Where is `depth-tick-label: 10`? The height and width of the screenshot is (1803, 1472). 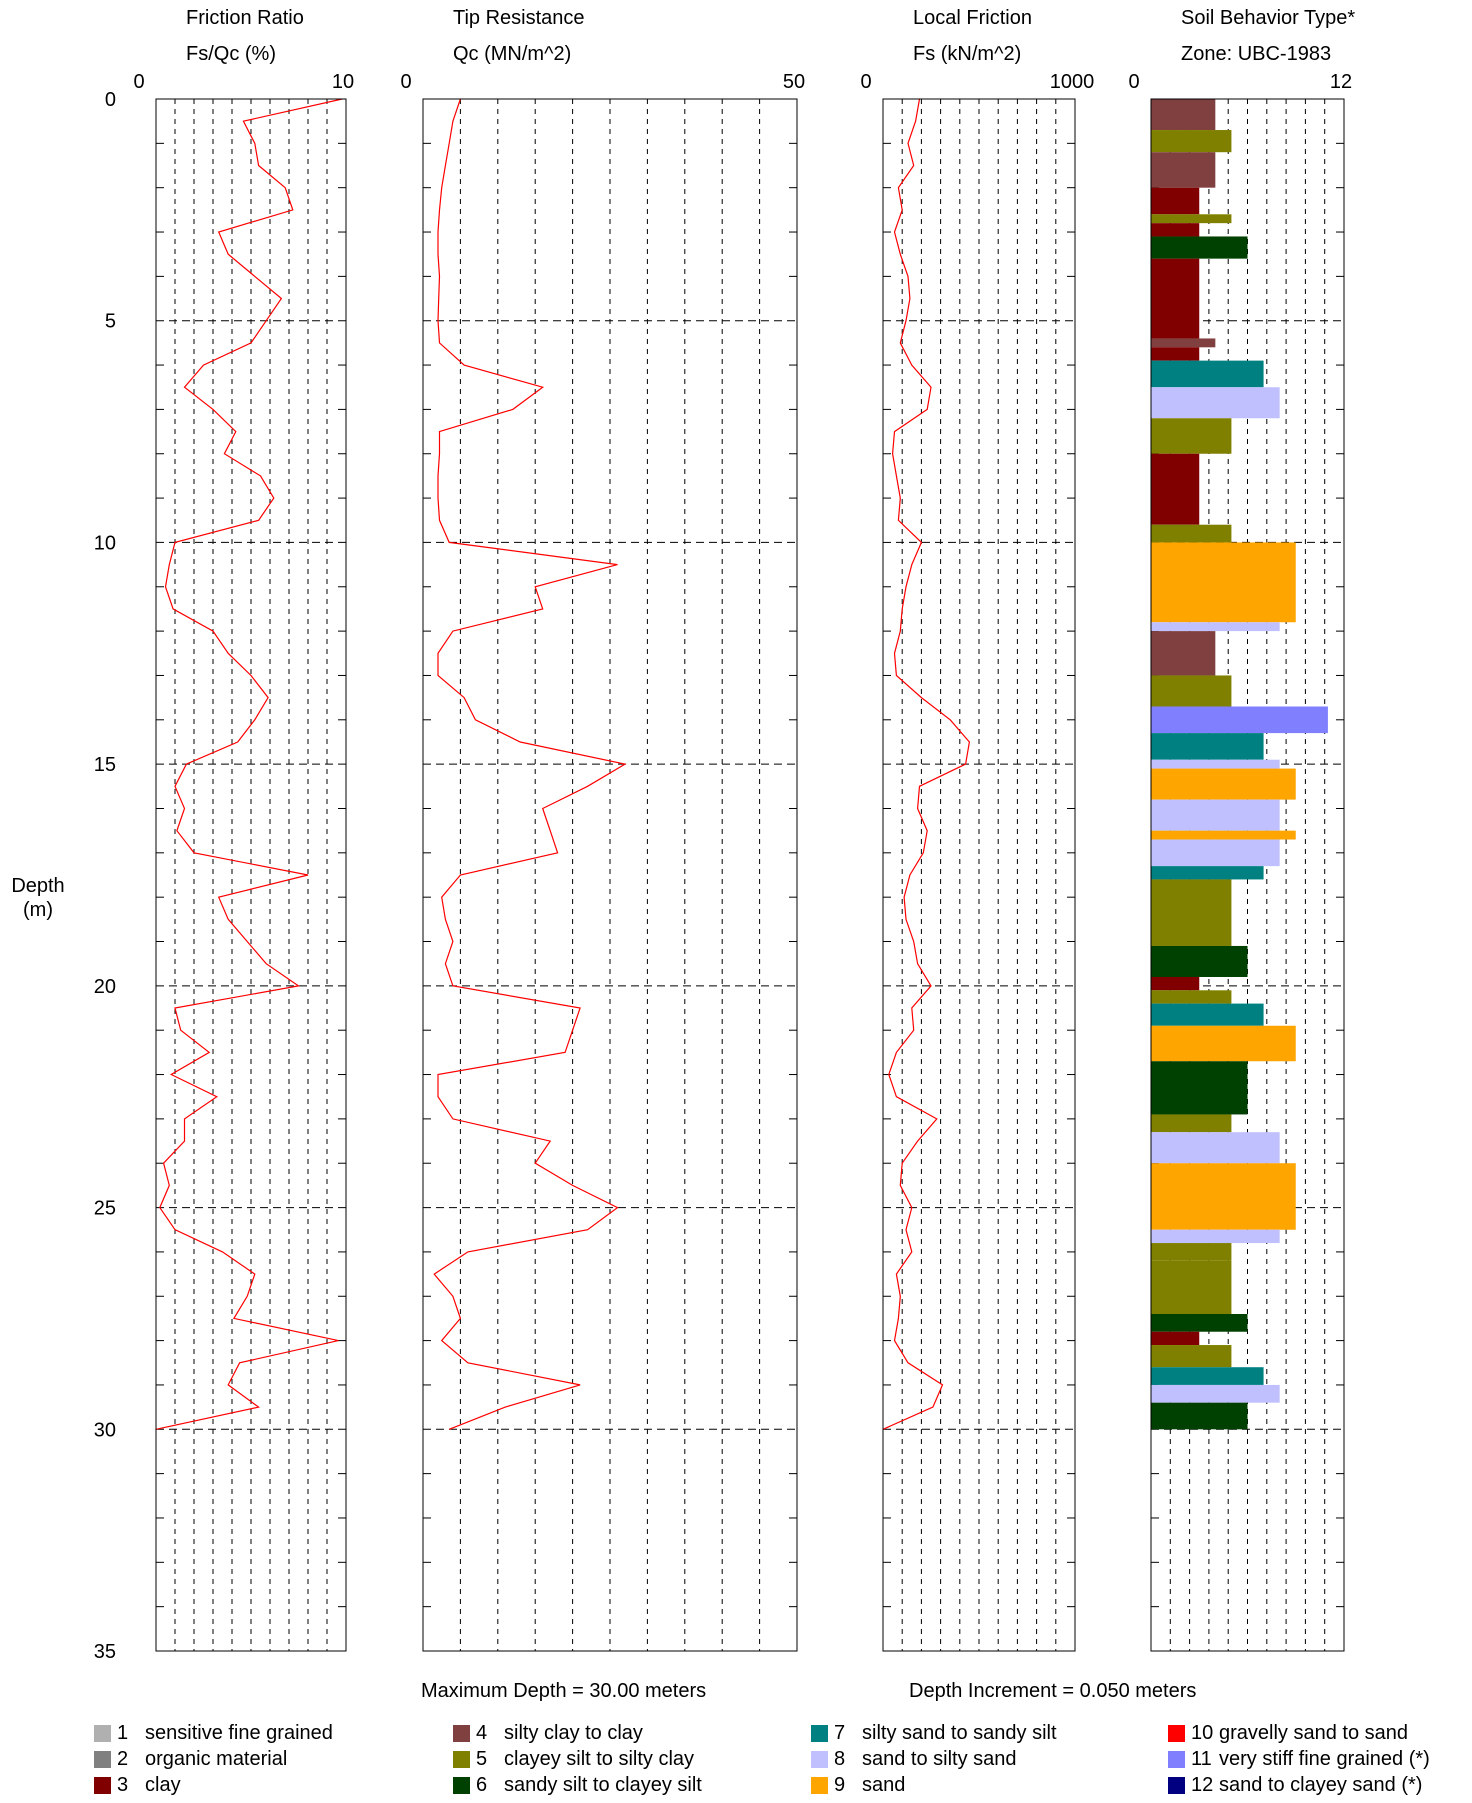
depth-tick-label: 10 is located at coordinates (105, 543).